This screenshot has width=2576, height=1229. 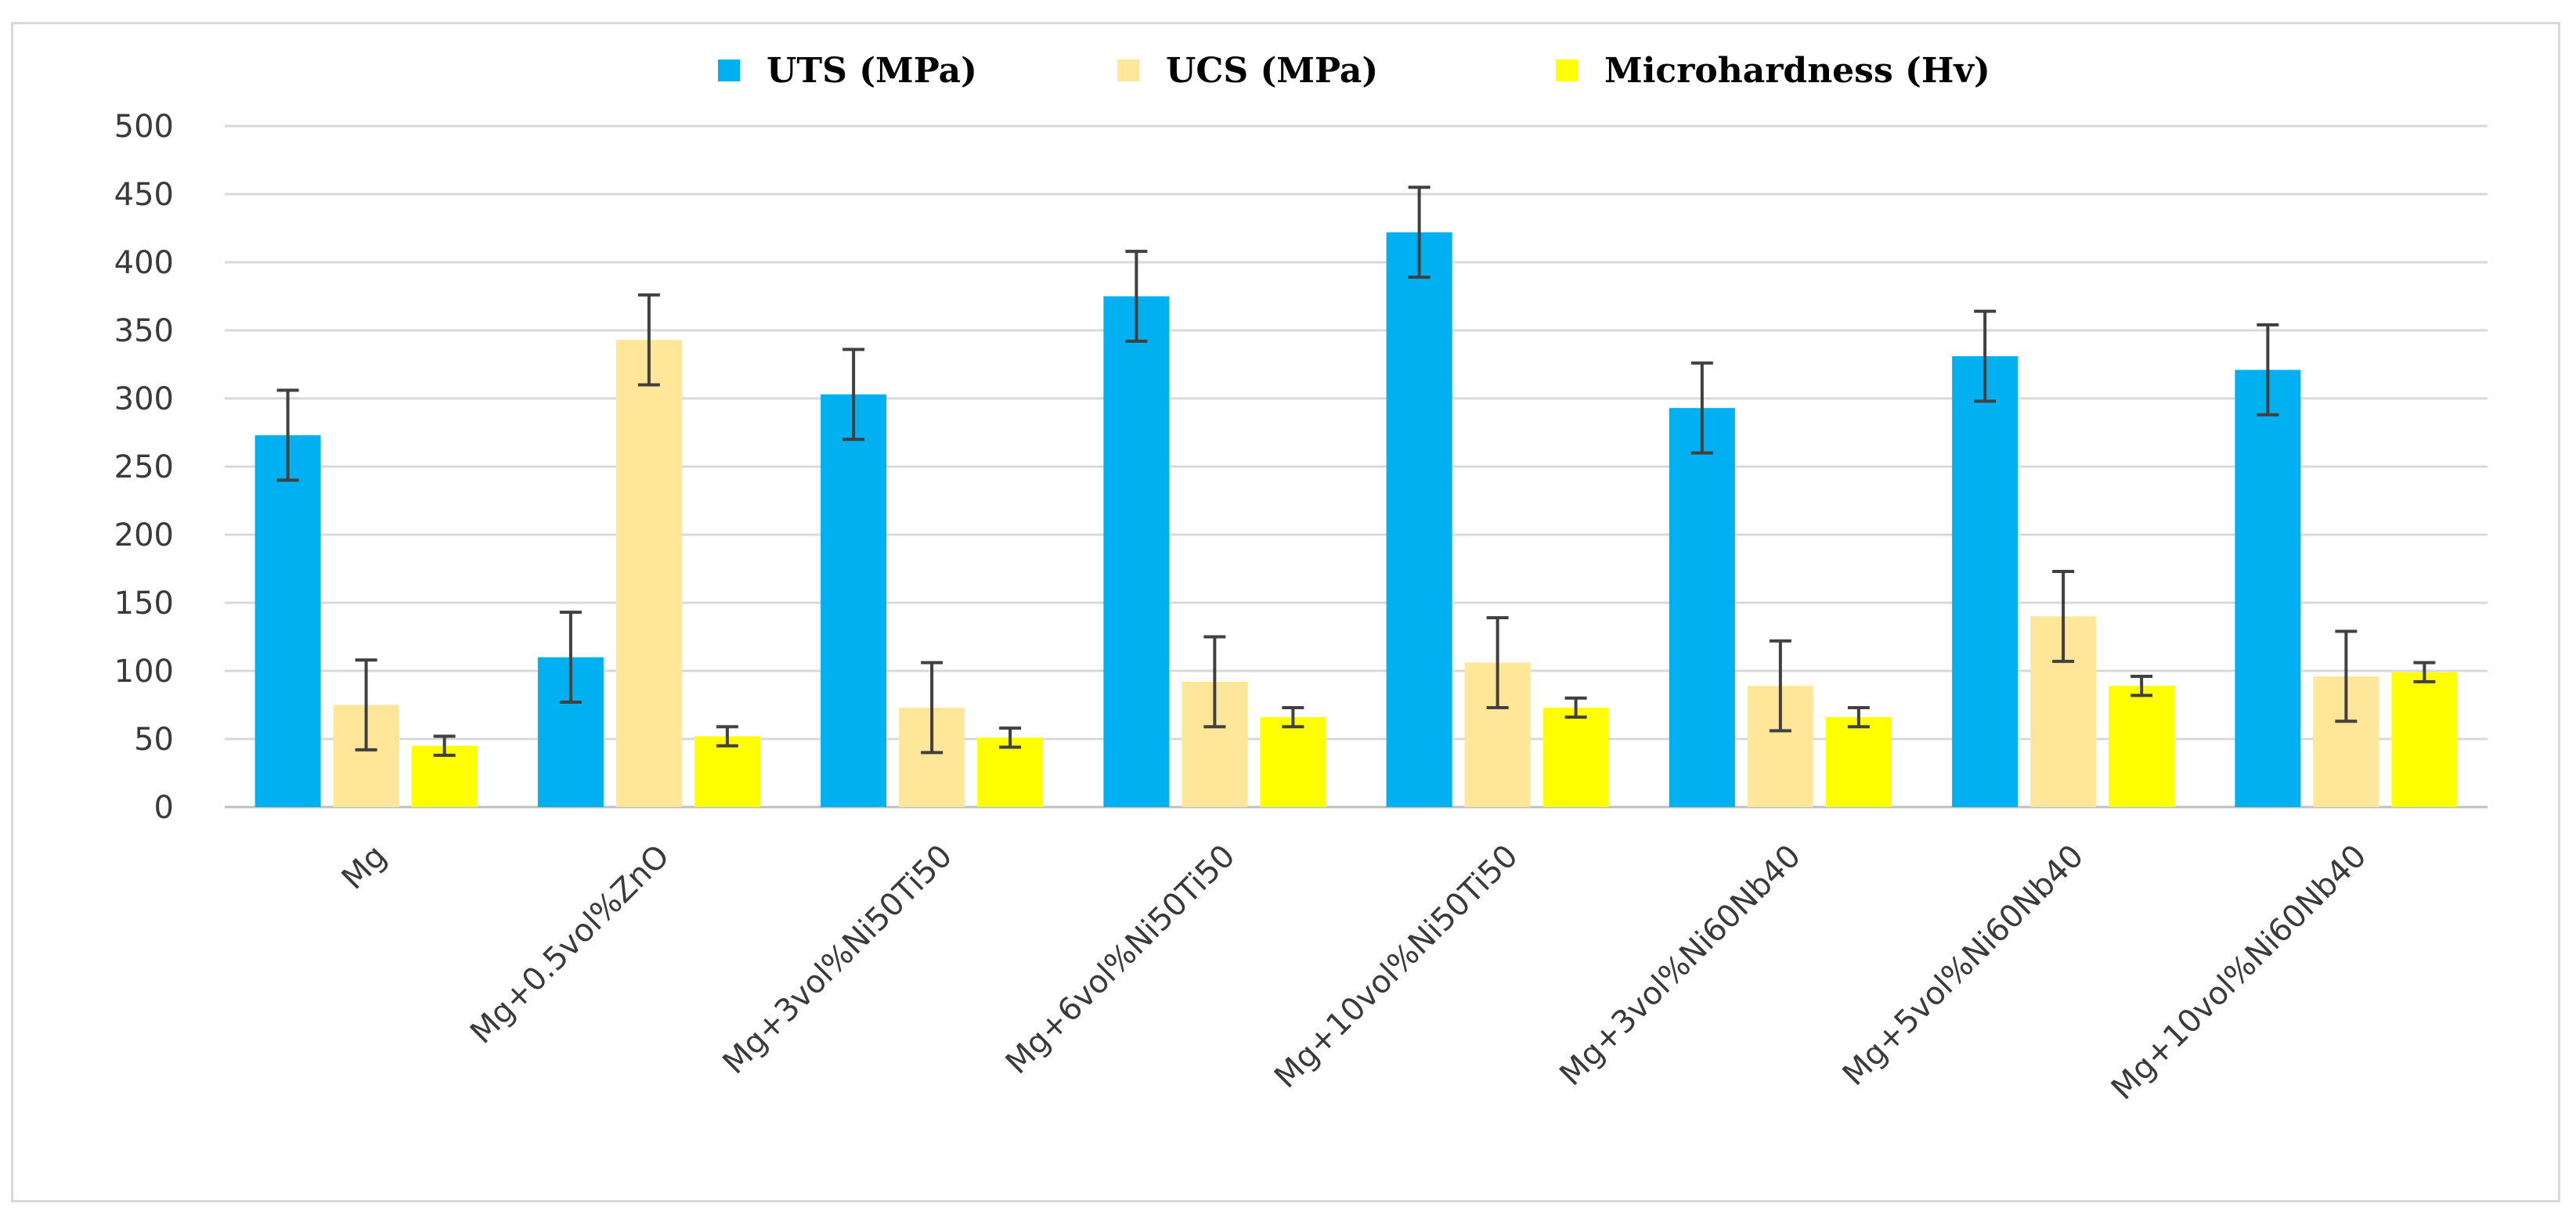 What do you see at coordinates (1272, 71) in the screenshot?
I see `legend-label: UCS (MPa)` at bounding box center [1272, 71].